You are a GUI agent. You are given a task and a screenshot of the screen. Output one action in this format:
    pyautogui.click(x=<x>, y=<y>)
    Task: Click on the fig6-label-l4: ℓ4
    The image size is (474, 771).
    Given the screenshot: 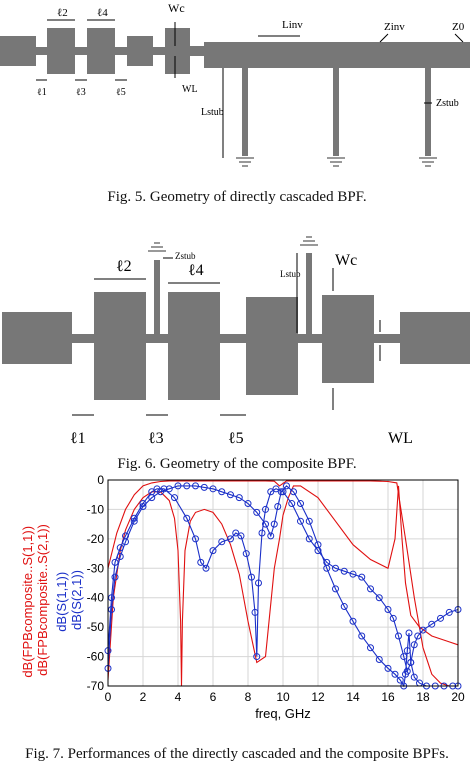 What is the action you would take?
    pyautogui.click(x=196, y=270)
    